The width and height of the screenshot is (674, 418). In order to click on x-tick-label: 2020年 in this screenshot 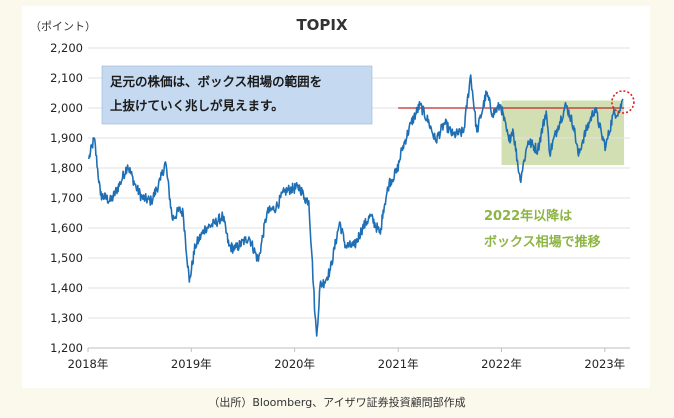, I will do `click(294, 364)`.